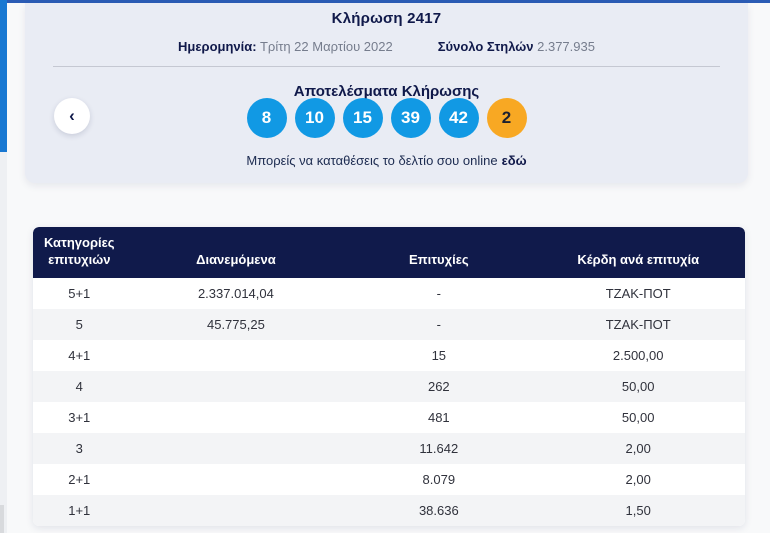  I want to click on cell-prize: 2.500,00, so click(638, 355).